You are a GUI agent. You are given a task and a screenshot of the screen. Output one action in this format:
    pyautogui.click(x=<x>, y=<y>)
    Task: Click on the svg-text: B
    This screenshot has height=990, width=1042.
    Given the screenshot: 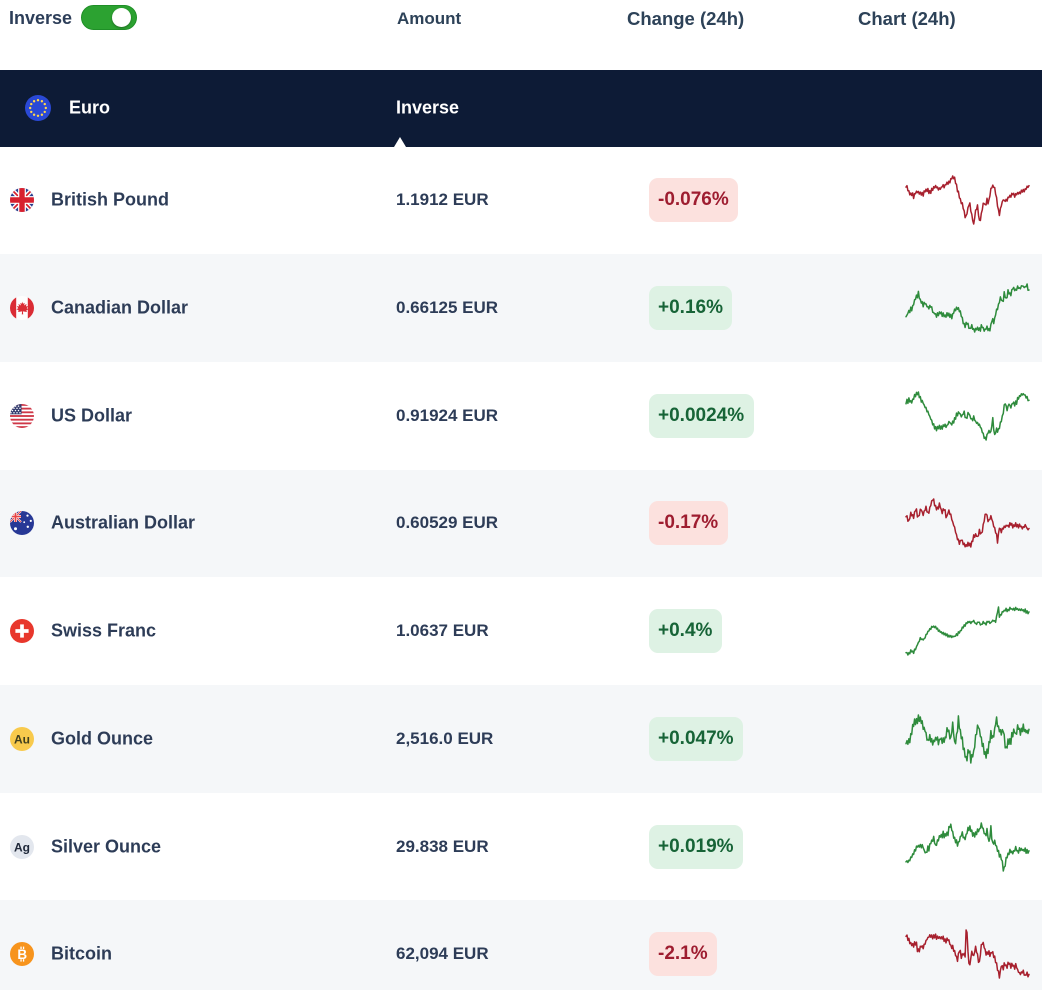 What is the action you would take?
    pyautogui.click(x=22, y=954)
    